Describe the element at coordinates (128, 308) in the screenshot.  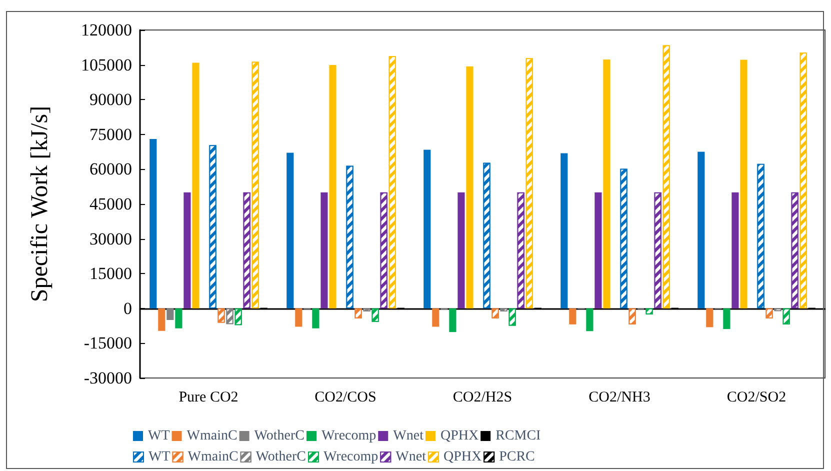
I see `y-tick-label: 0` at that location.